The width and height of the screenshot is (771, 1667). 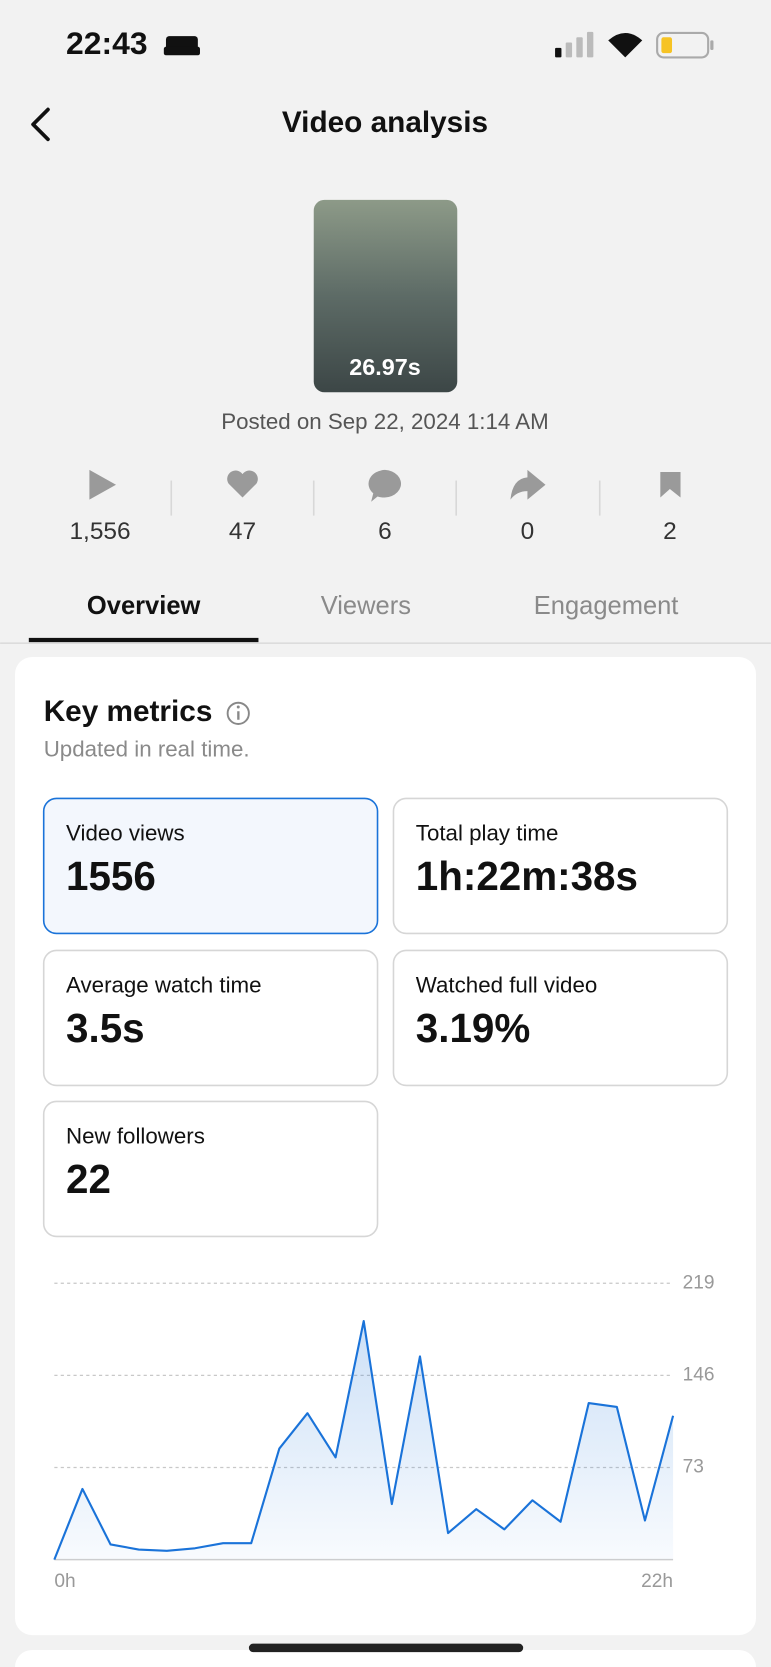 I want to click on metric-card: New followers 22, so click(x=210, y=1169).